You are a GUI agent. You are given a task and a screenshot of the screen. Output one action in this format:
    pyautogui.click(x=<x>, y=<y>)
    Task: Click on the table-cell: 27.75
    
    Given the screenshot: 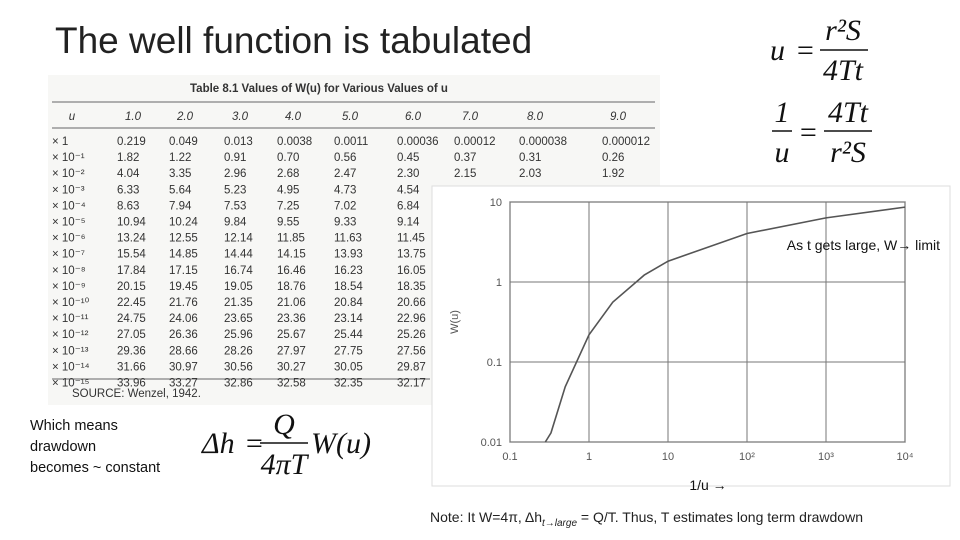 What is the action you would take?
    pyautogui.click(x=348, y=351)
    